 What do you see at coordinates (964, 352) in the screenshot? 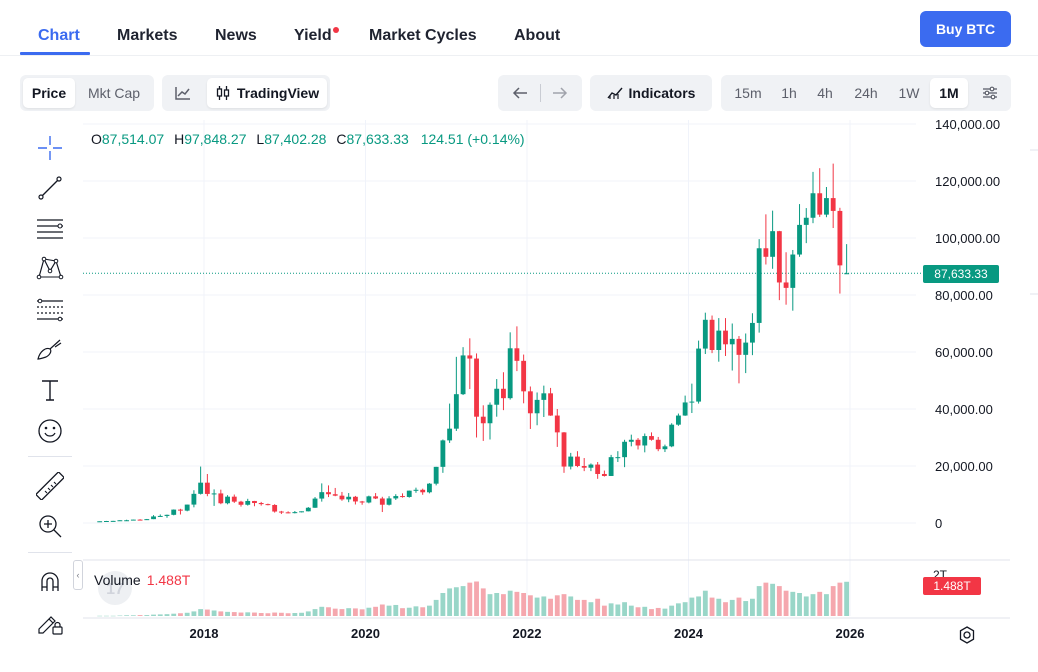
I see `y-tick-label: 60,000.00` at bounding box center [964, 352].